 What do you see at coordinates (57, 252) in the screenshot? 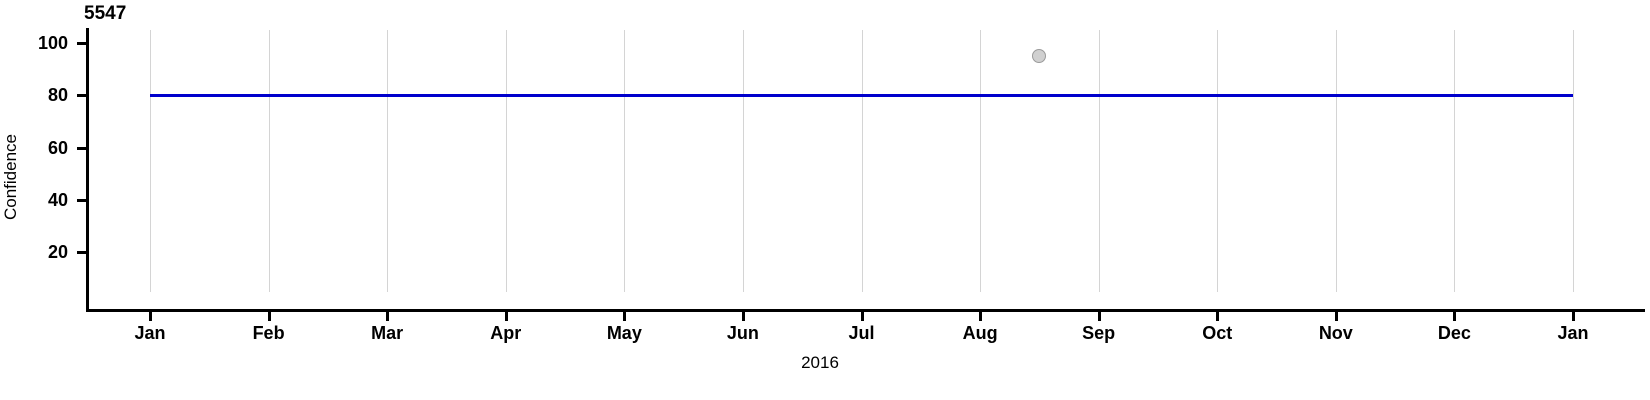
I see `y-tick-label: 20` at bounding box center [57, 252].